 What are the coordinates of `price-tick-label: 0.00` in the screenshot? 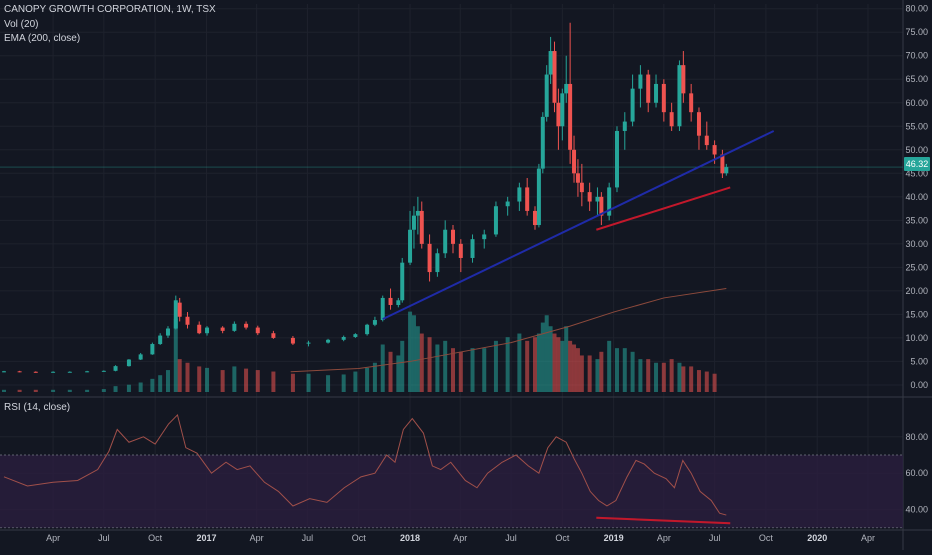 It's located at (919, 385).